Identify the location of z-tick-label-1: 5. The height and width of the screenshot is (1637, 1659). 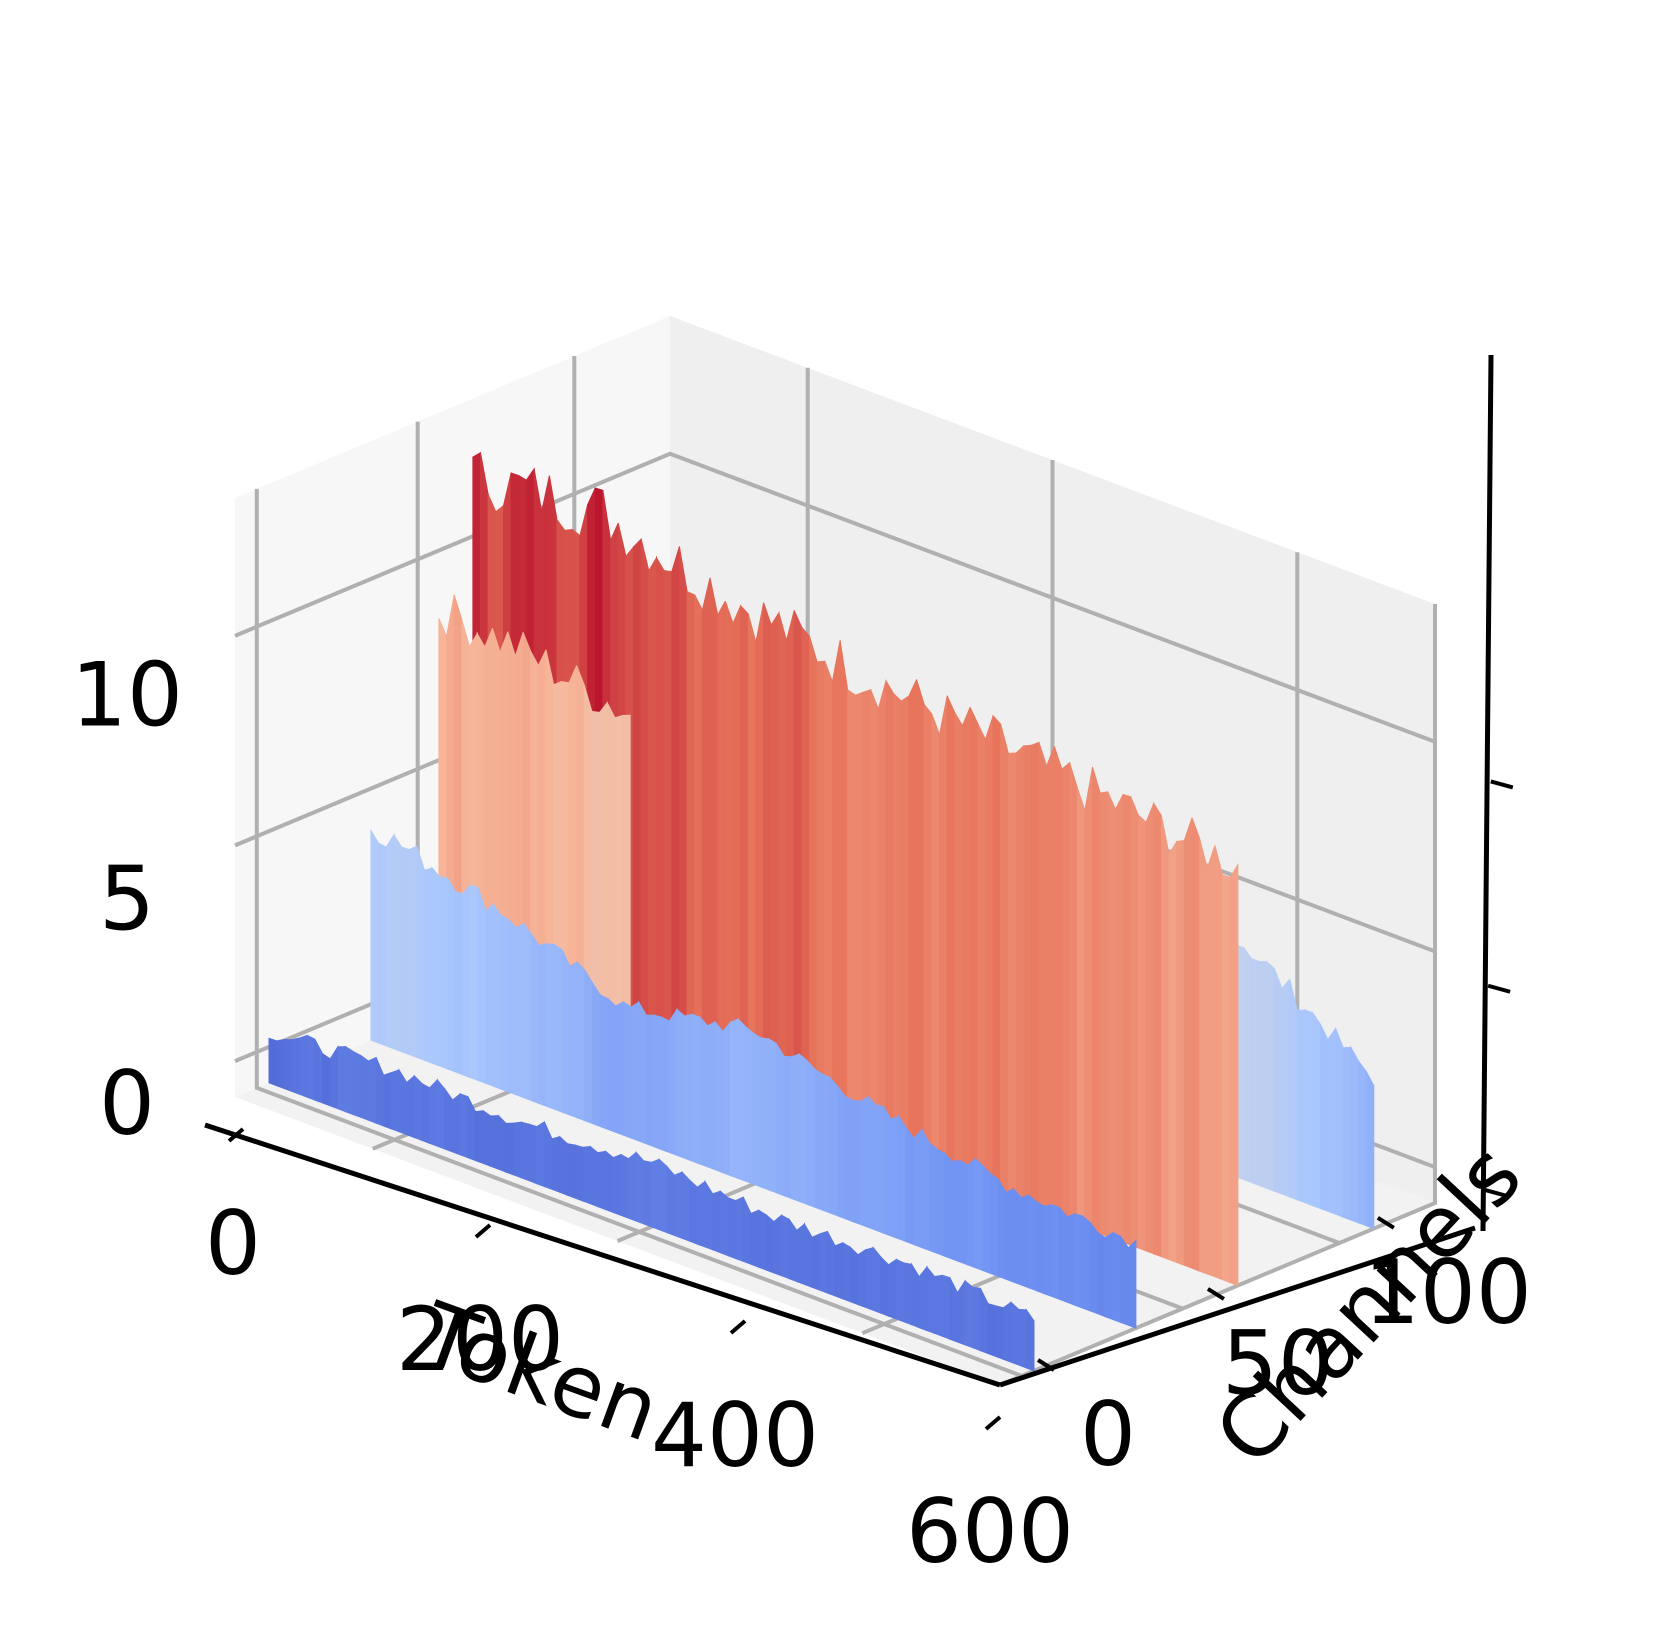
(127, 899).